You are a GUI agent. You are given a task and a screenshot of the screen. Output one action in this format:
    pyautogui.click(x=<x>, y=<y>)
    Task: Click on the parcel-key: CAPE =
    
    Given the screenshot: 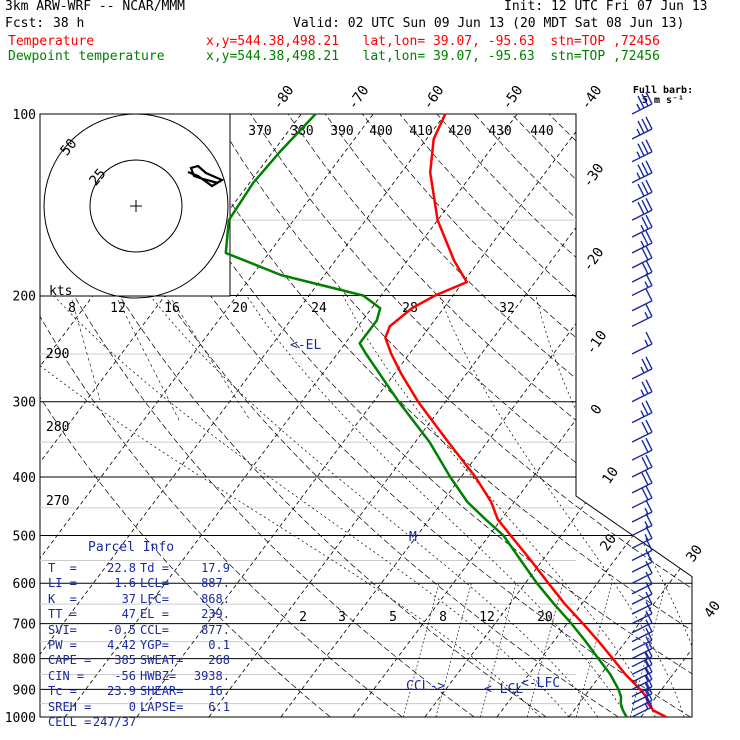 What is the action you would take?
    pyautogui.click(x=70, y=660)
    